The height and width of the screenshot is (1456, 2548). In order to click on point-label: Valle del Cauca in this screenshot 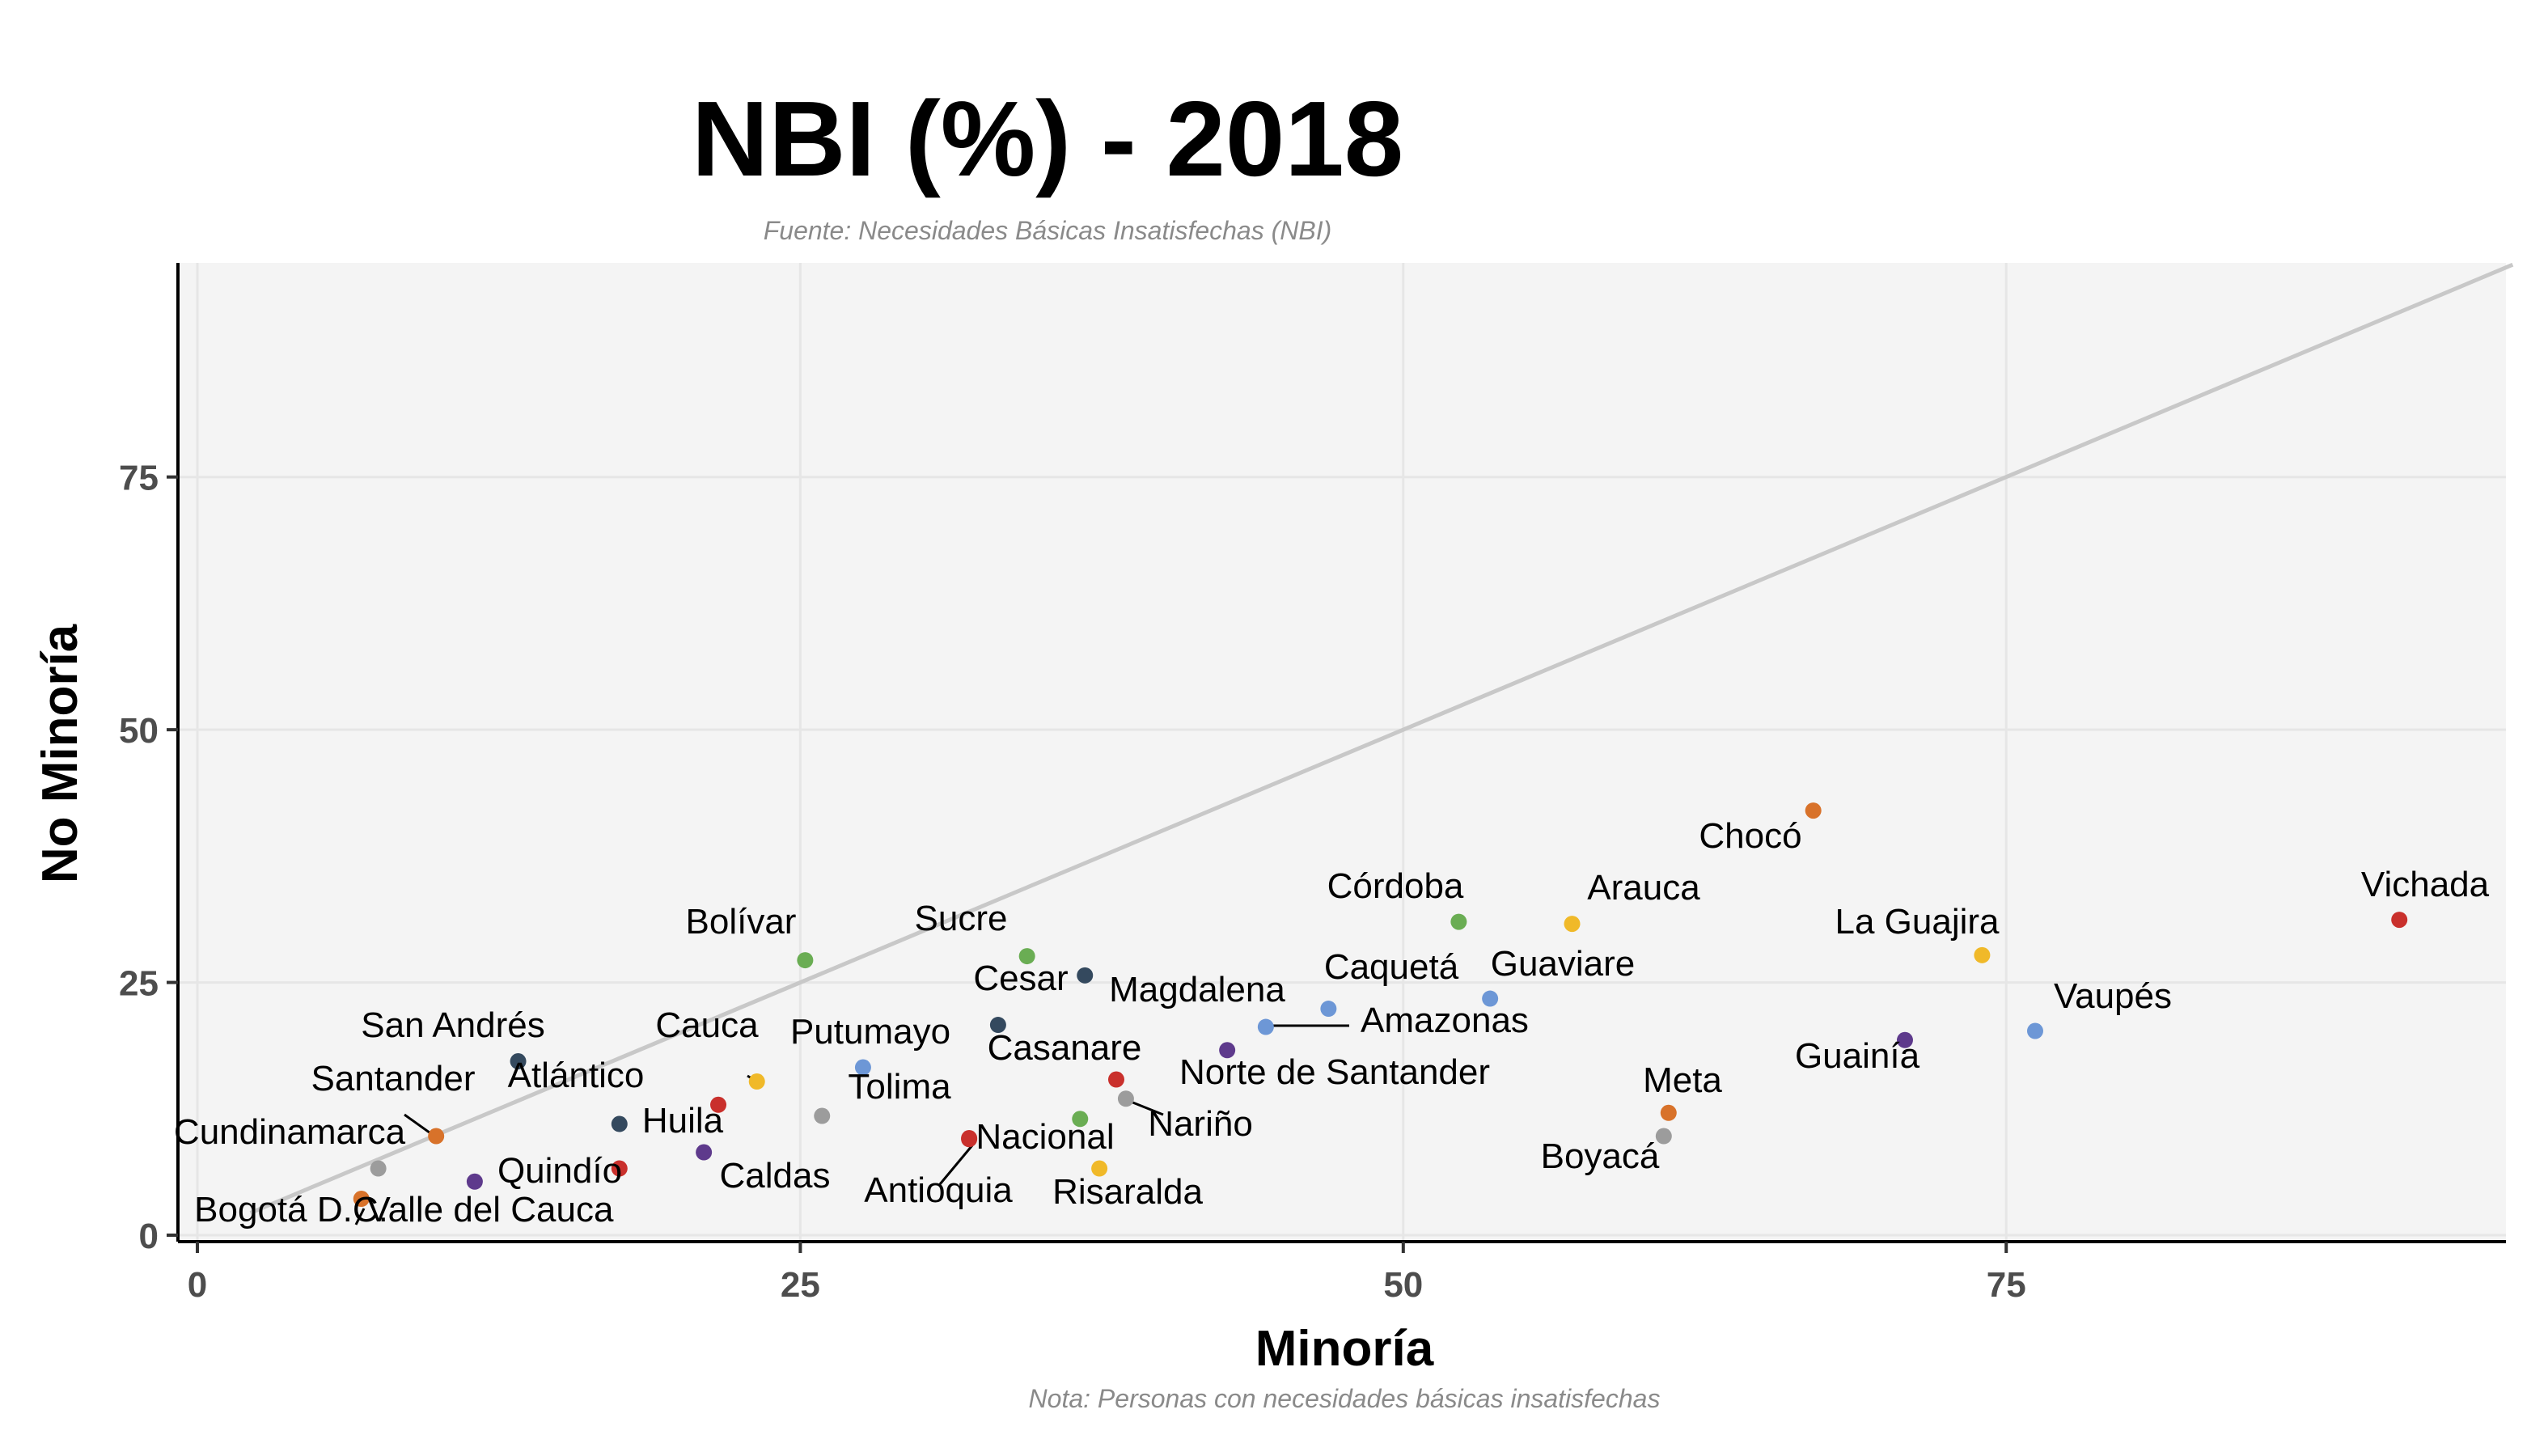, I will do `click(491, 1210)`.